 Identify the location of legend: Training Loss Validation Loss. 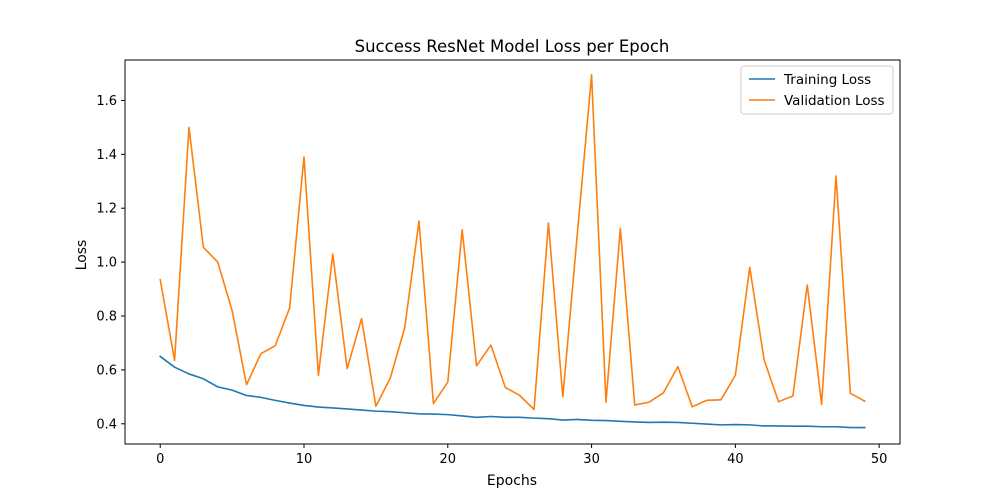
(817, 90).